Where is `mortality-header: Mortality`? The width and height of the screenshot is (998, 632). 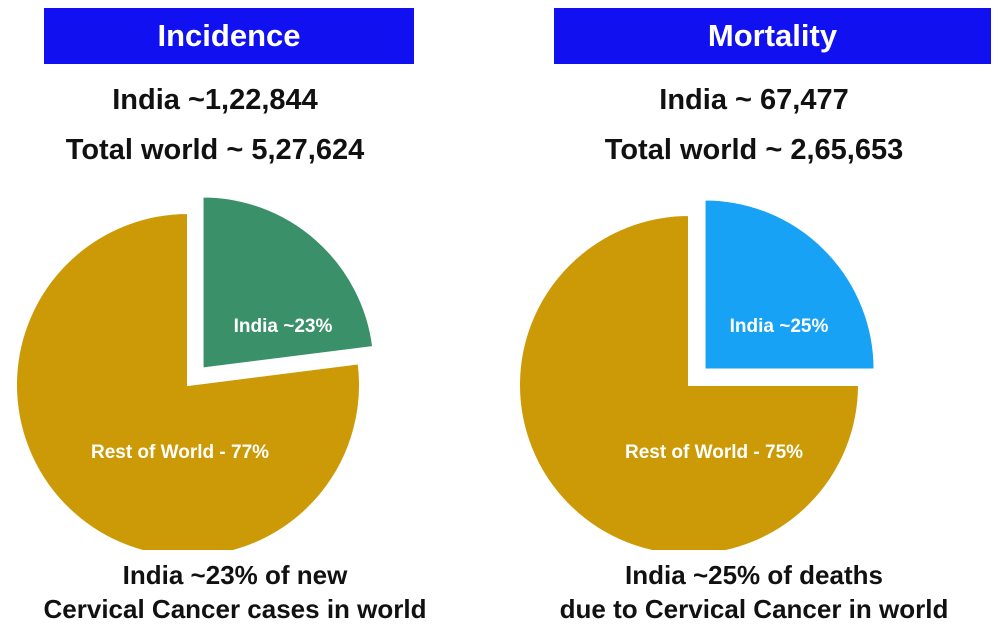
mortality-header: Mortality is located at coordinates (772, 36).